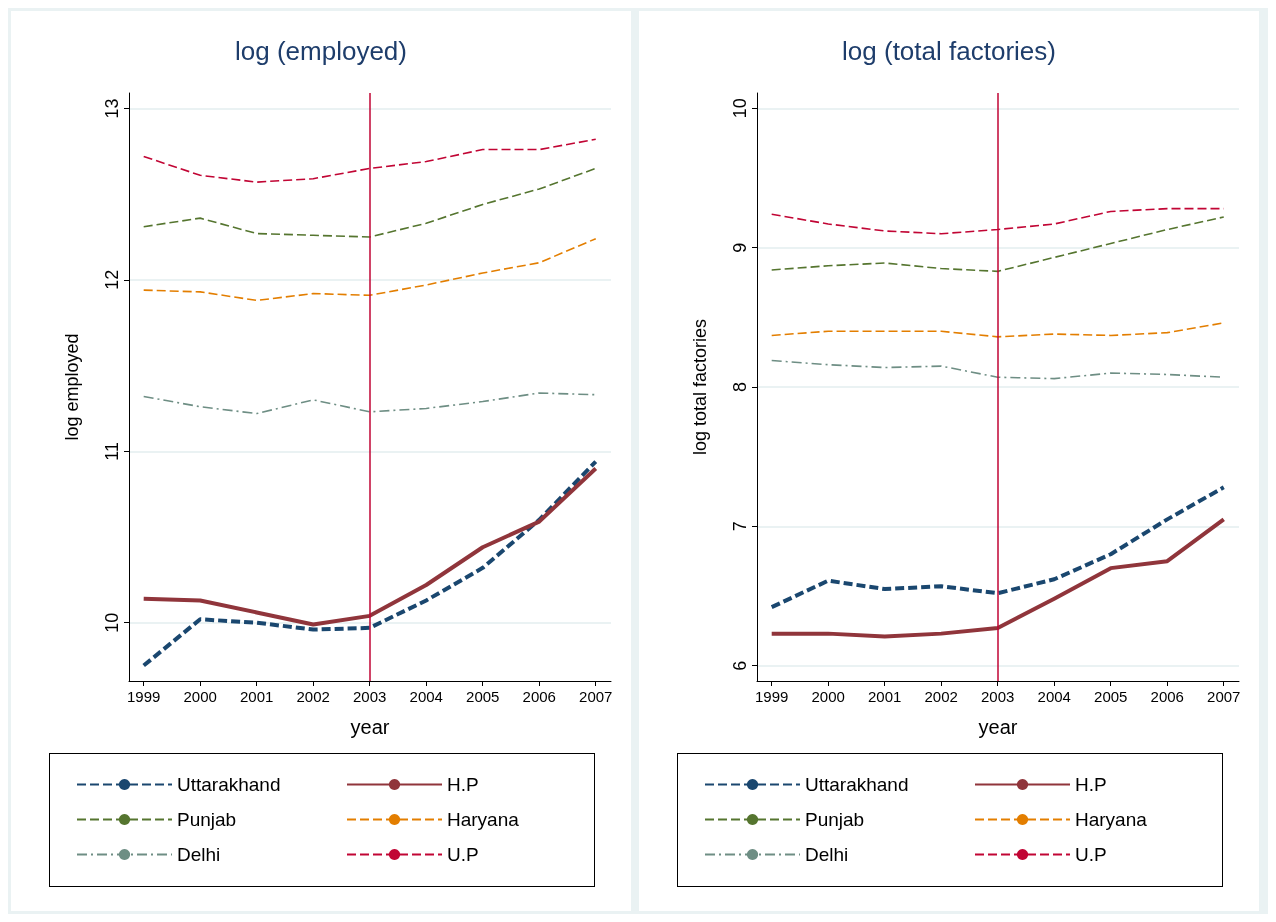 This screenshot has height=922, width=1276. I want to click on chart-title: log (employed), so click(321, 51).